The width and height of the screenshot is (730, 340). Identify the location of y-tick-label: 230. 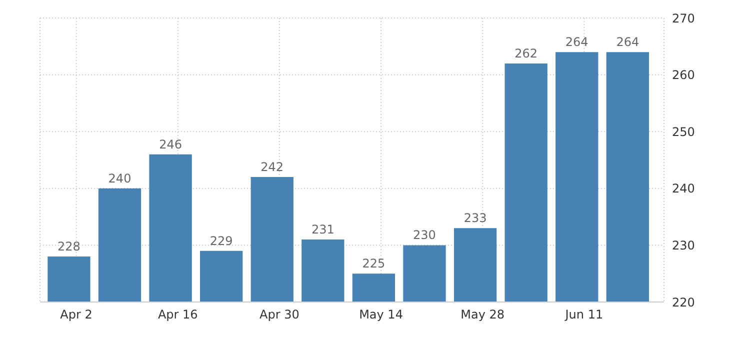
(683, 245).